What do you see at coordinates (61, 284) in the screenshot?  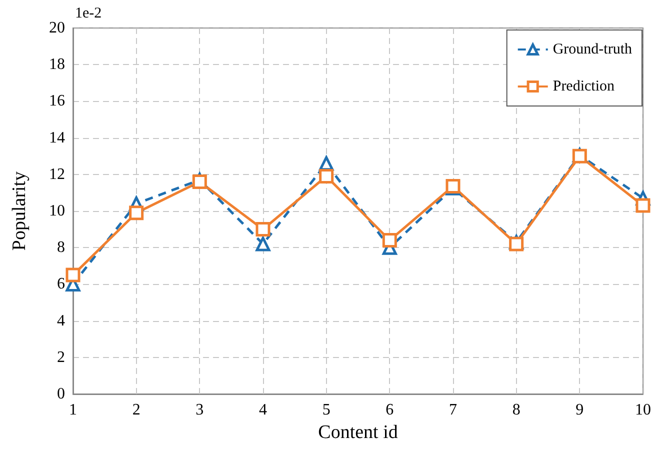 I see `y-tick-label: 6` at bounding box center [61, 284].